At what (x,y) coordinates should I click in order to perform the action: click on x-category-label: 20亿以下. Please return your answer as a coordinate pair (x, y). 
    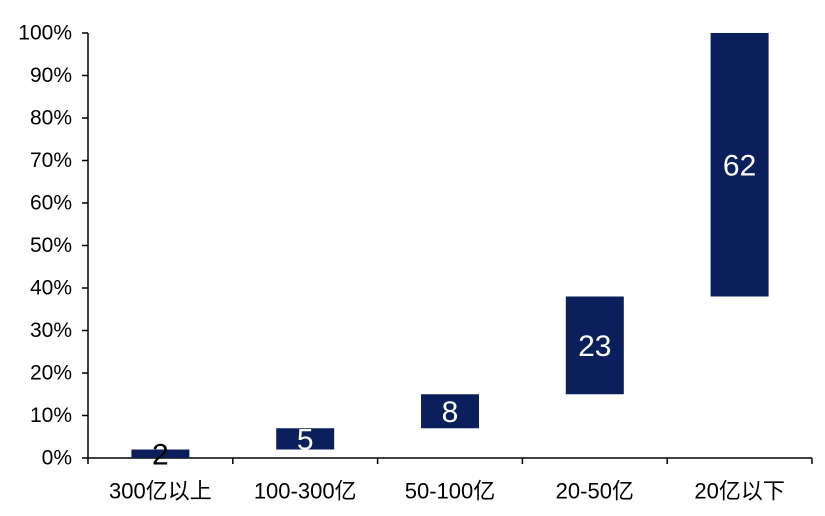
    Looking at the image, I should click on (739, 491).